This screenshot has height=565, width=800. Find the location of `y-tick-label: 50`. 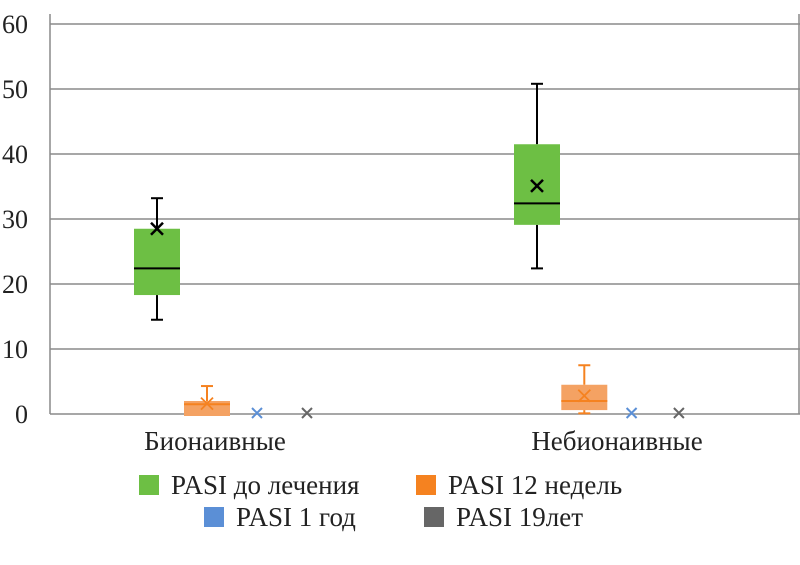

y-tick-label: 50 is located at coordinates (15, 89).